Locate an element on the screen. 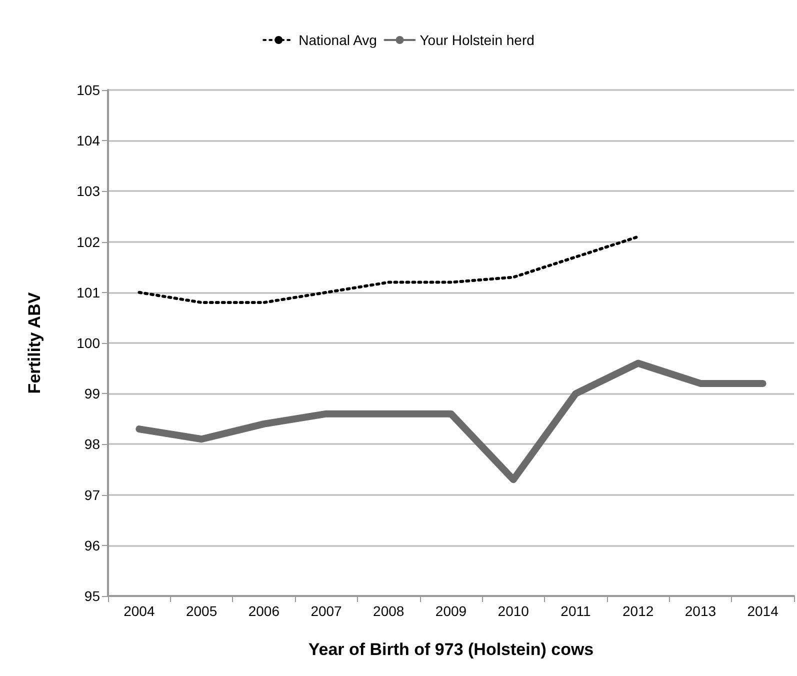  line-series is located at coordinates (389, 269).